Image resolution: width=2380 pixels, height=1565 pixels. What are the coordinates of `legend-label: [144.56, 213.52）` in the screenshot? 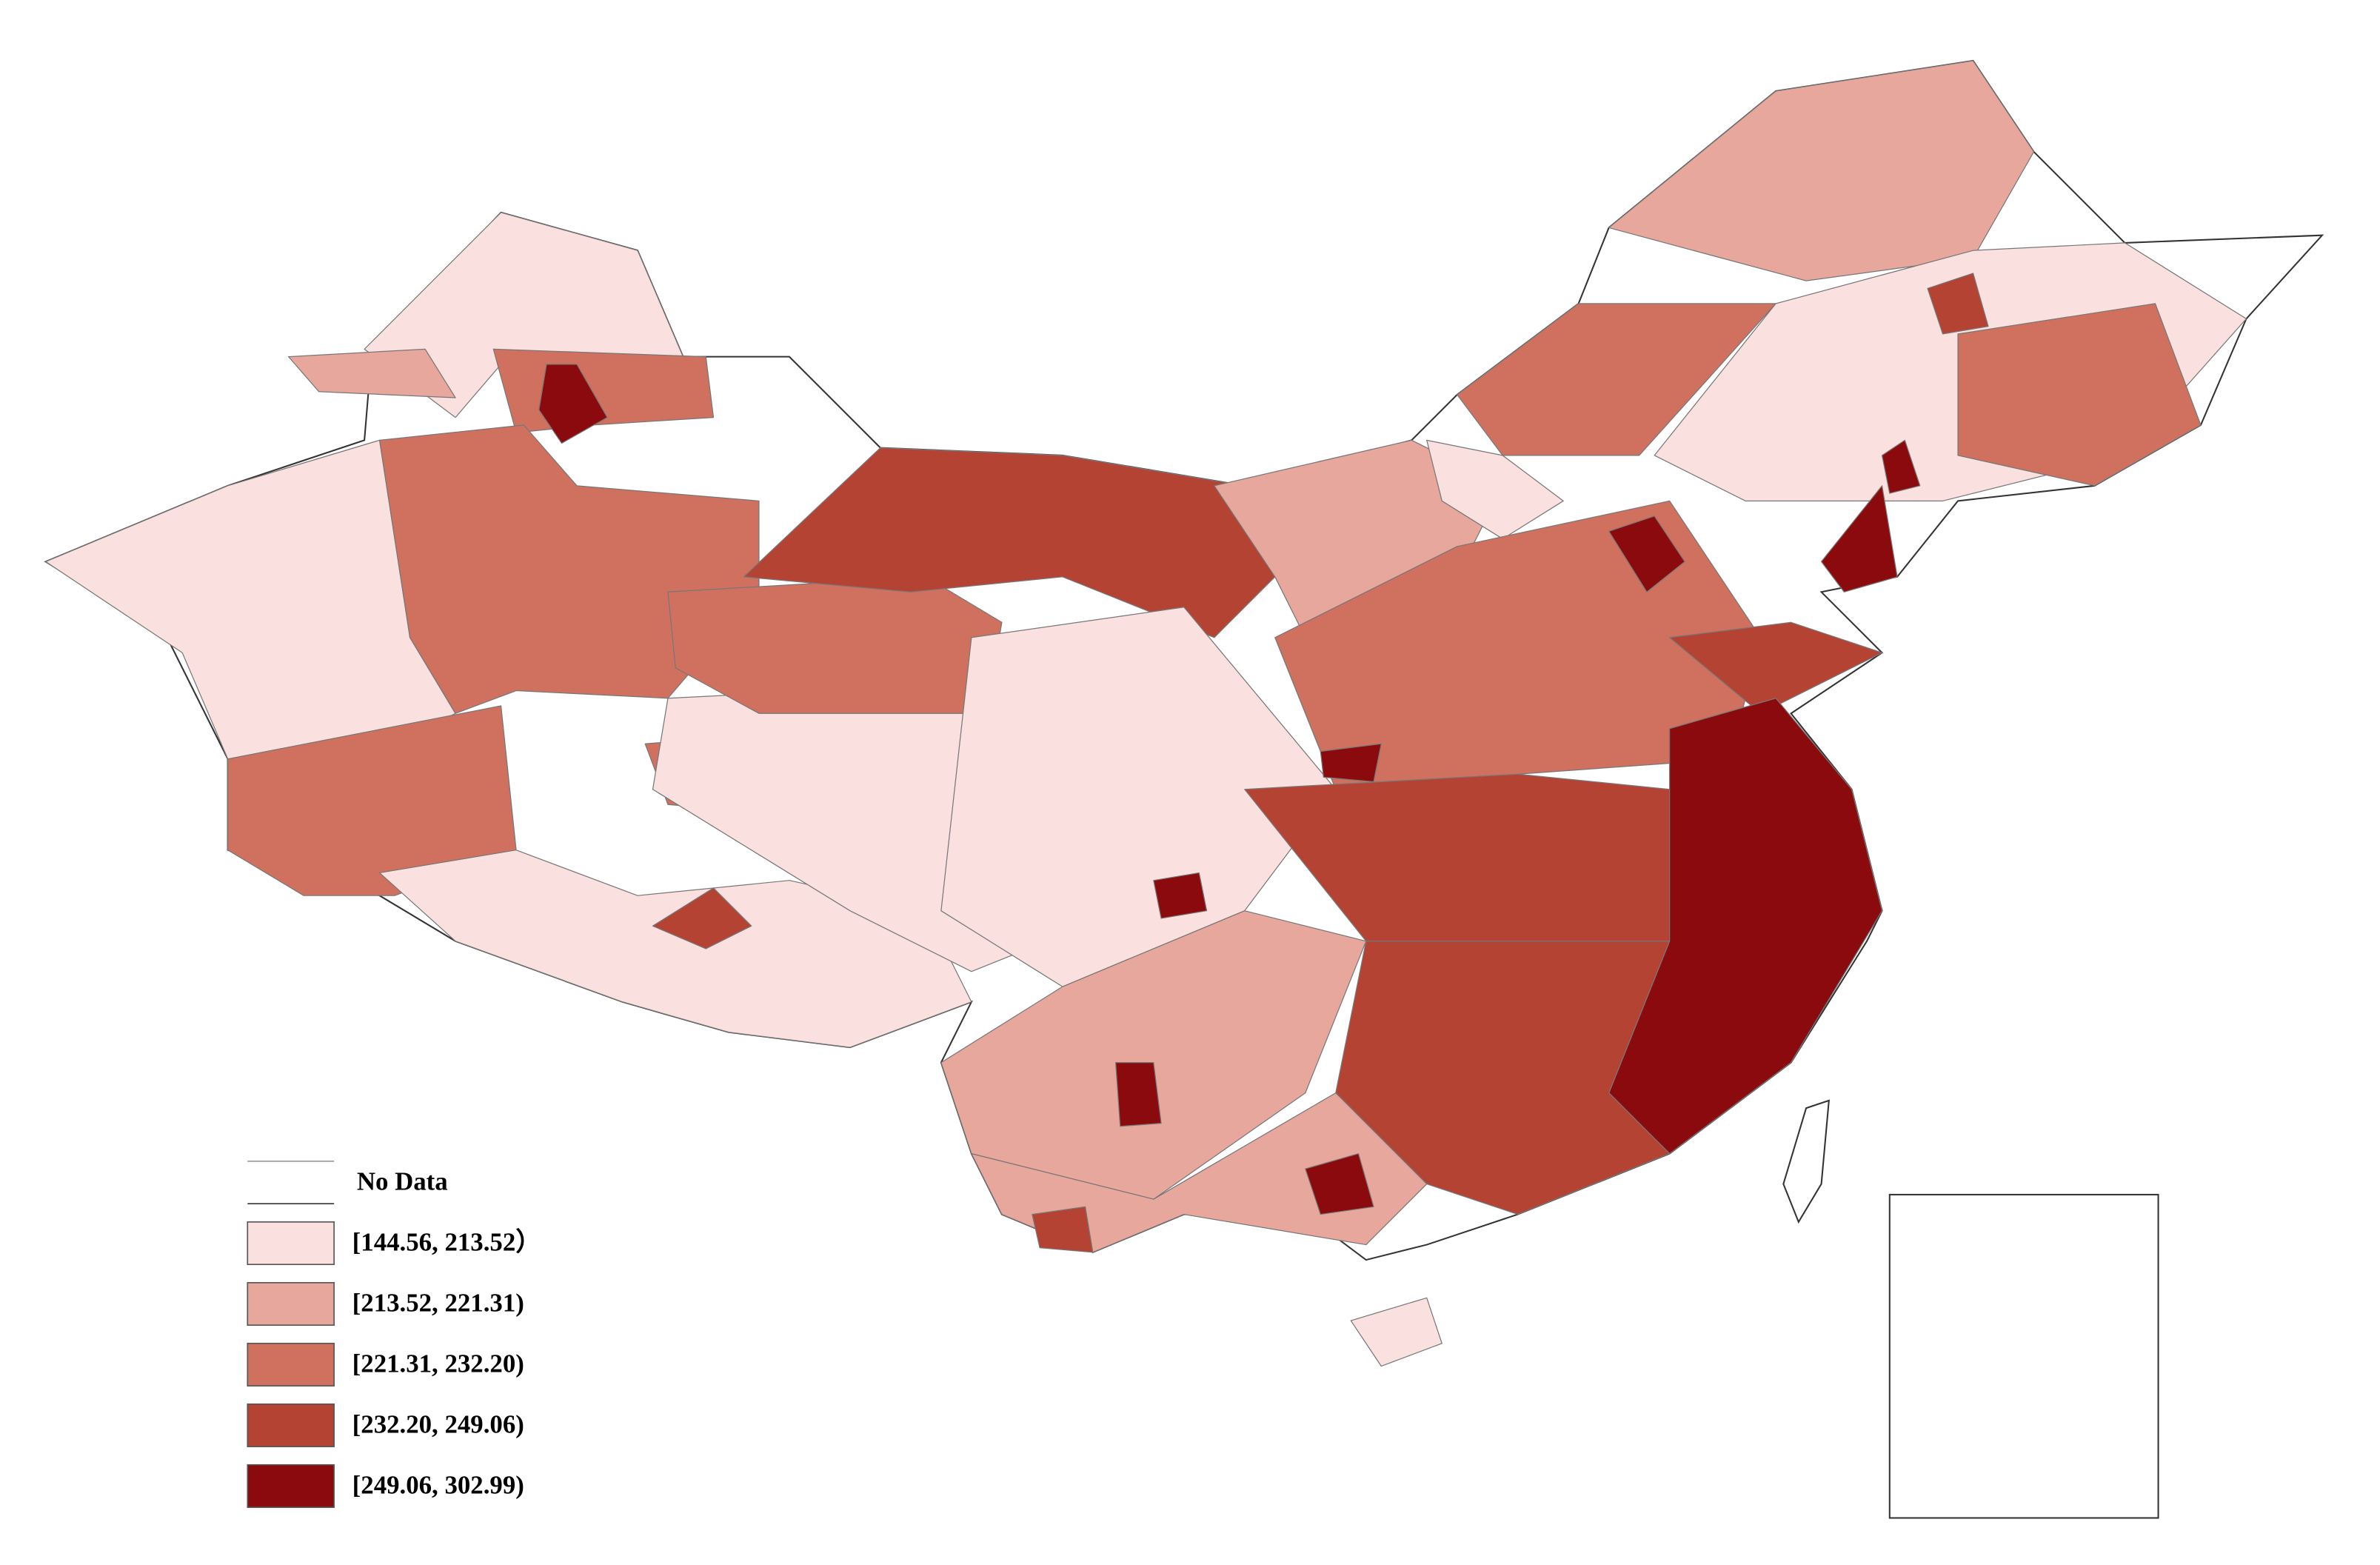 It's located at (447, 1242).